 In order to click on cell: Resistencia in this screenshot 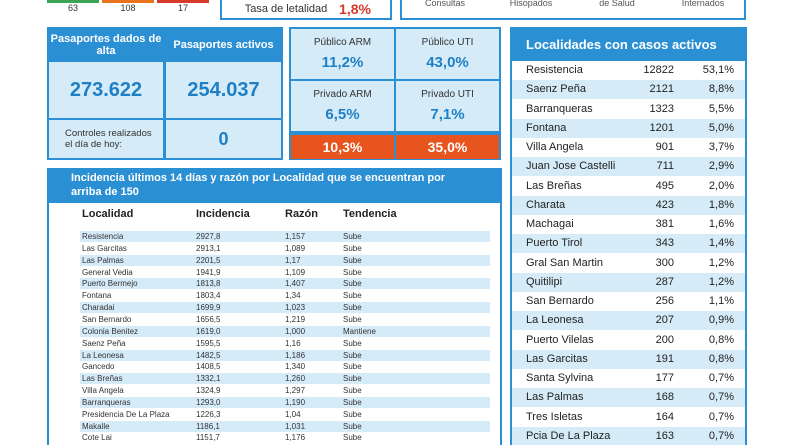, I will do `click(554, 70)`.